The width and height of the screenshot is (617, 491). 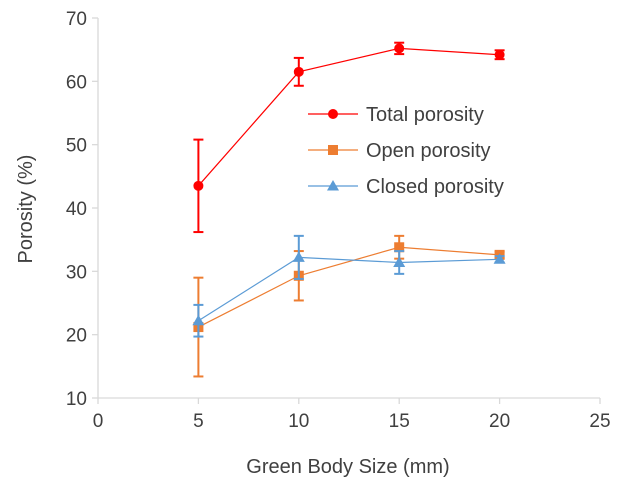 I want to click on x-tick-label: 10, so click(x=298, y=421).